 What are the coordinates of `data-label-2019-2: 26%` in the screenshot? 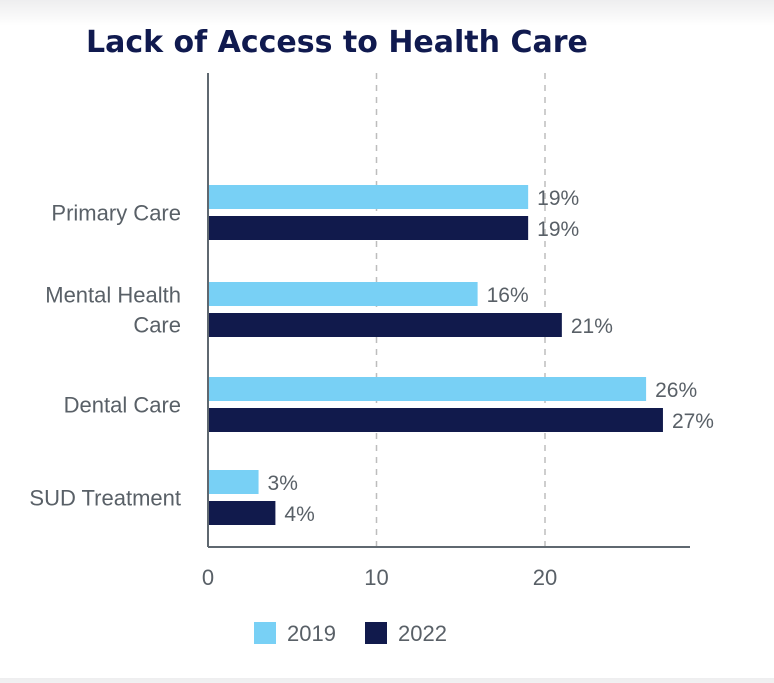 It's located at (676, 390).